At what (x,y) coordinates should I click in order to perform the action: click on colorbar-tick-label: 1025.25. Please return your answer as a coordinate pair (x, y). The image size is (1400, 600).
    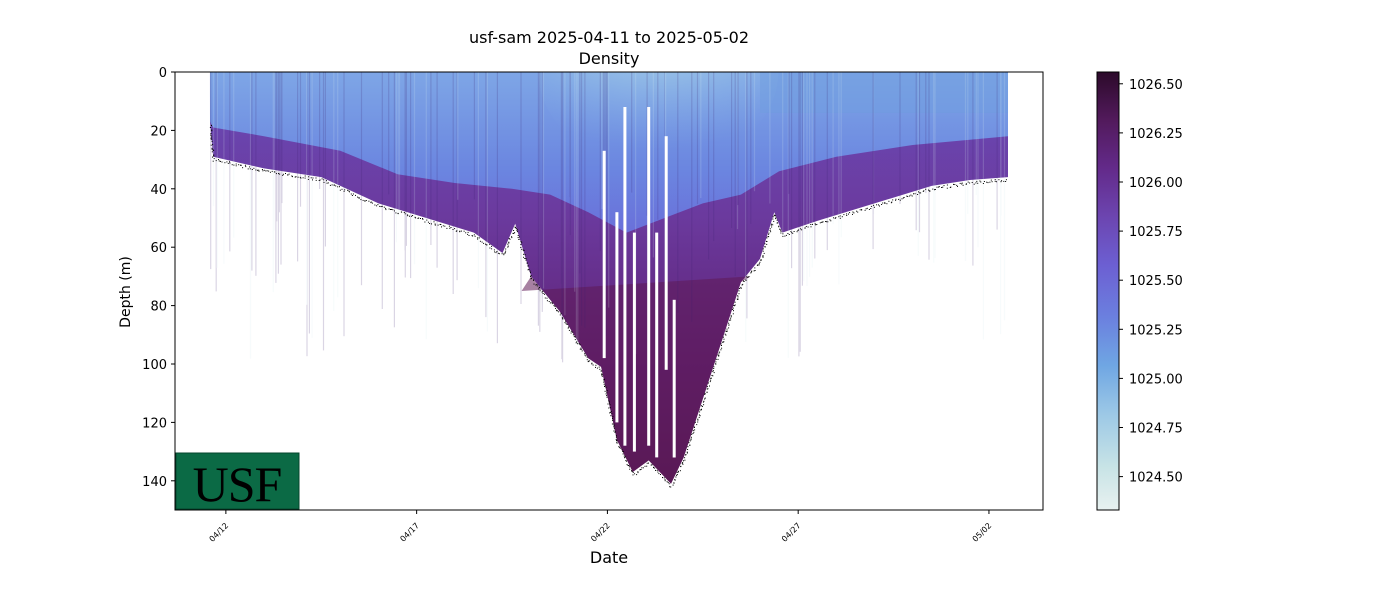
    Looking at the image, I should click on (1156, 330).